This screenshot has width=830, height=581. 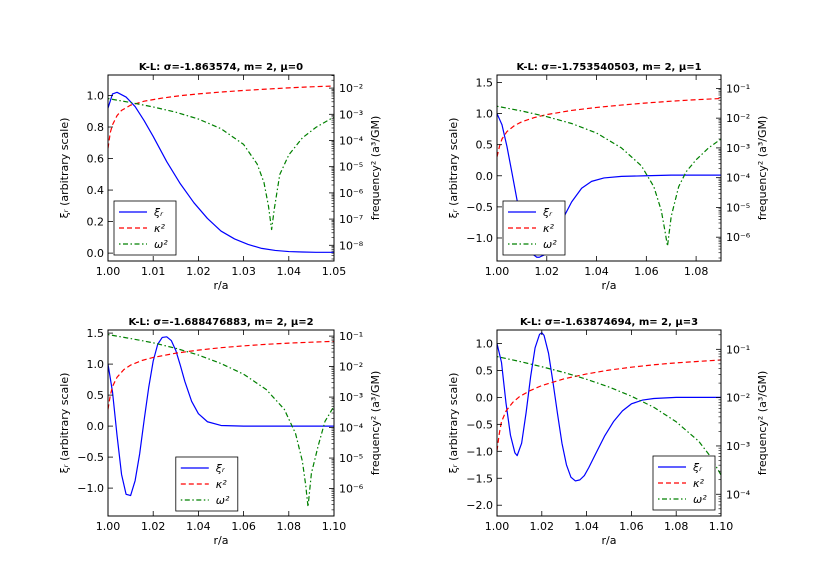 I want to click on x-tick-label: 1.05, so click(x=334, y=271).